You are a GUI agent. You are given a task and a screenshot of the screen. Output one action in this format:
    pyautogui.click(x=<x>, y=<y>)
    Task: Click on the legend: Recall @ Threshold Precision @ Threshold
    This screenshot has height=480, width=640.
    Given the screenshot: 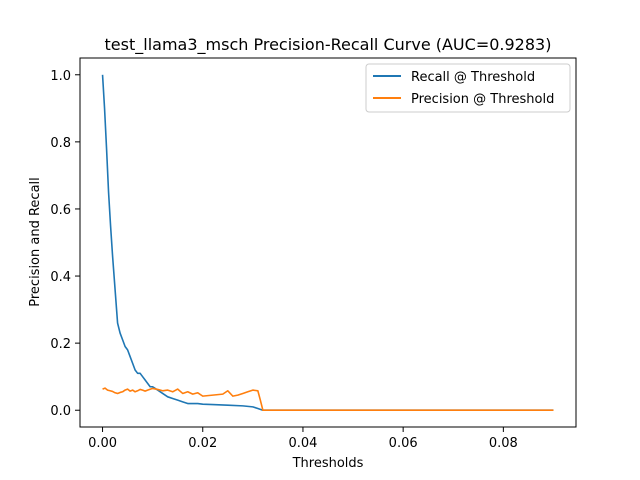 What is the action you would take?
    pyautogui.click(x=468, y=88)
    